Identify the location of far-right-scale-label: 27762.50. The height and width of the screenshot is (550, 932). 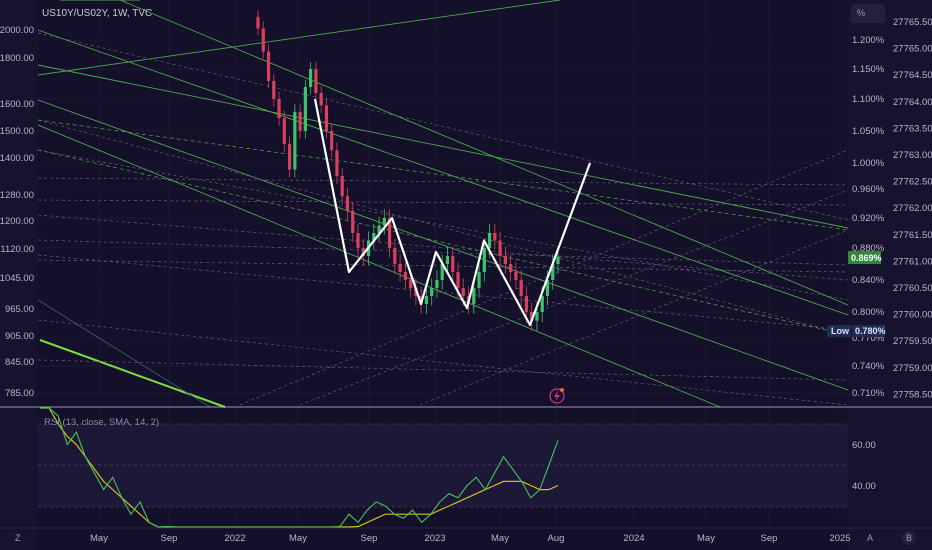
(912, 182).